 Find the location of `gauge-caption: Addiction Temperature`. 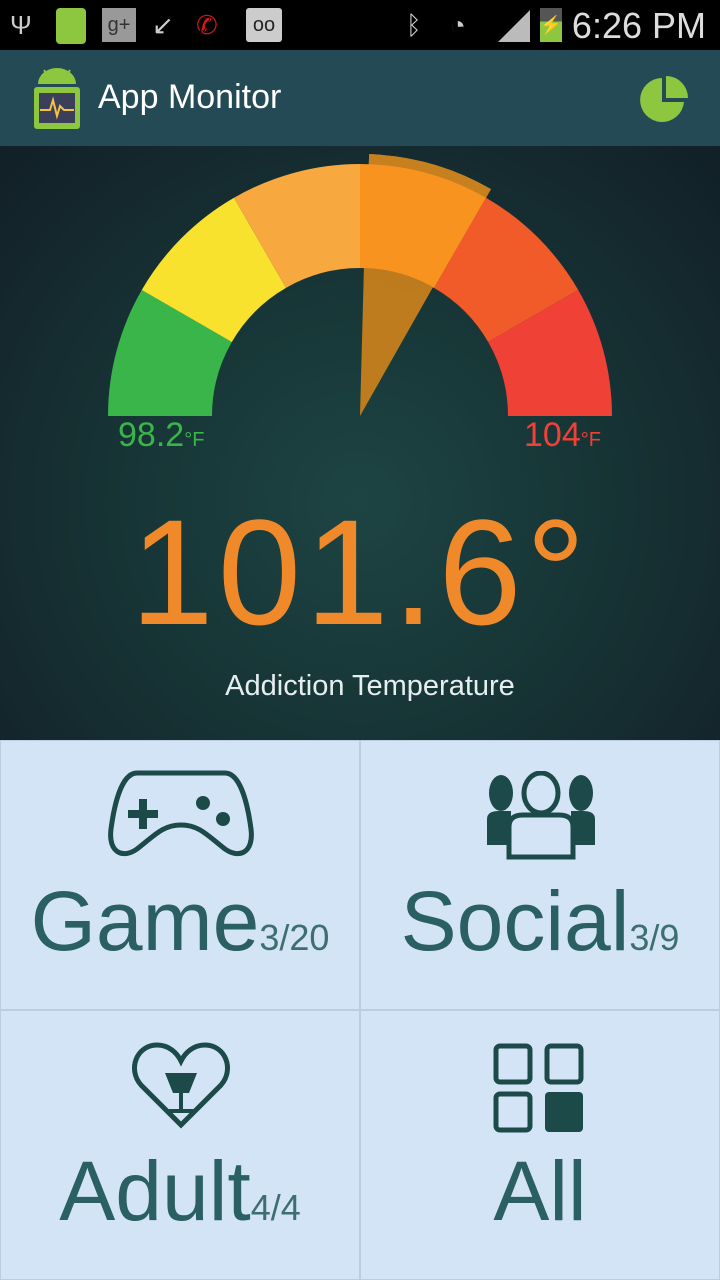

gauge-caption: Addiction Temperature is located at coordinates (370, 686).